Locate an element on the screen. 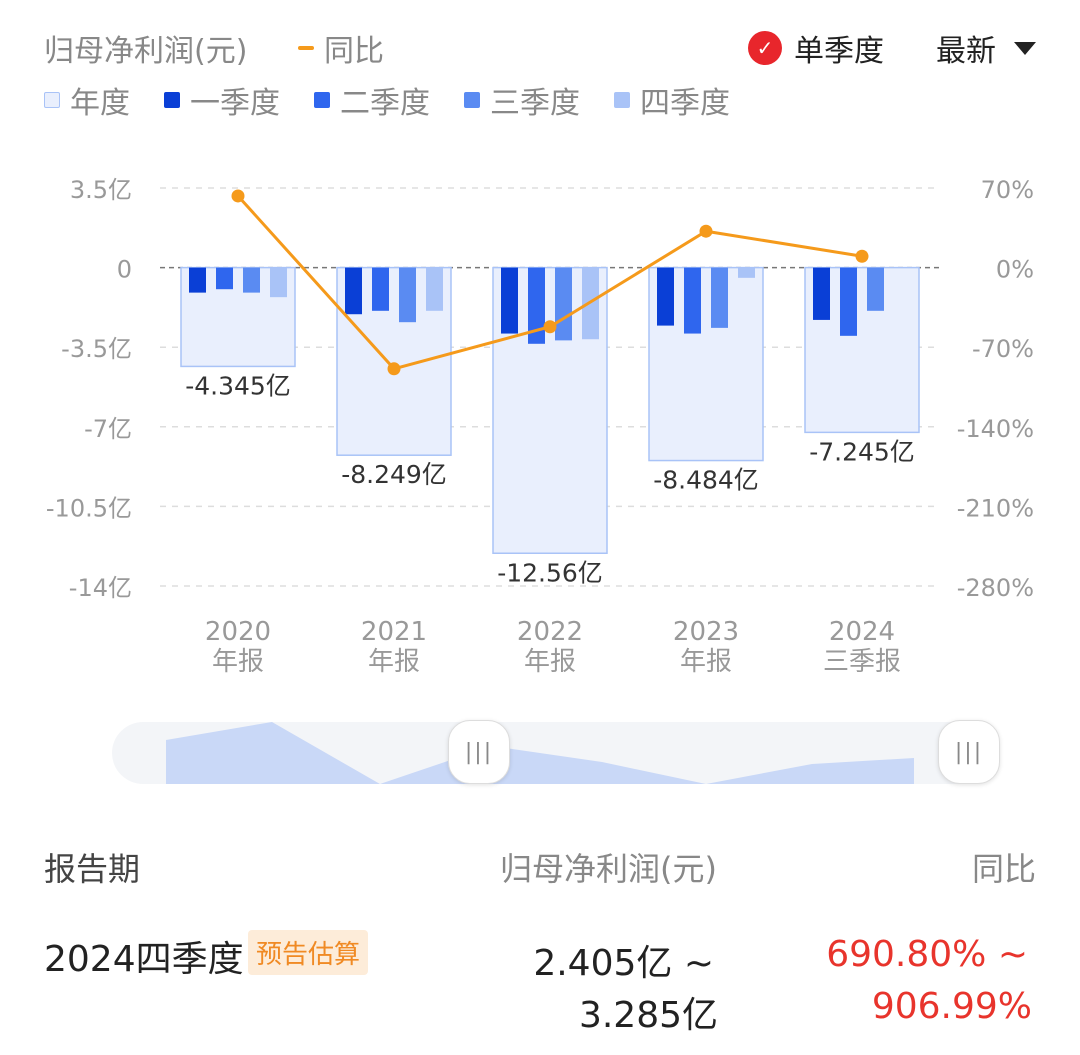  left-axis-tick: 3.5亿 is located at coordinates (101, 190).